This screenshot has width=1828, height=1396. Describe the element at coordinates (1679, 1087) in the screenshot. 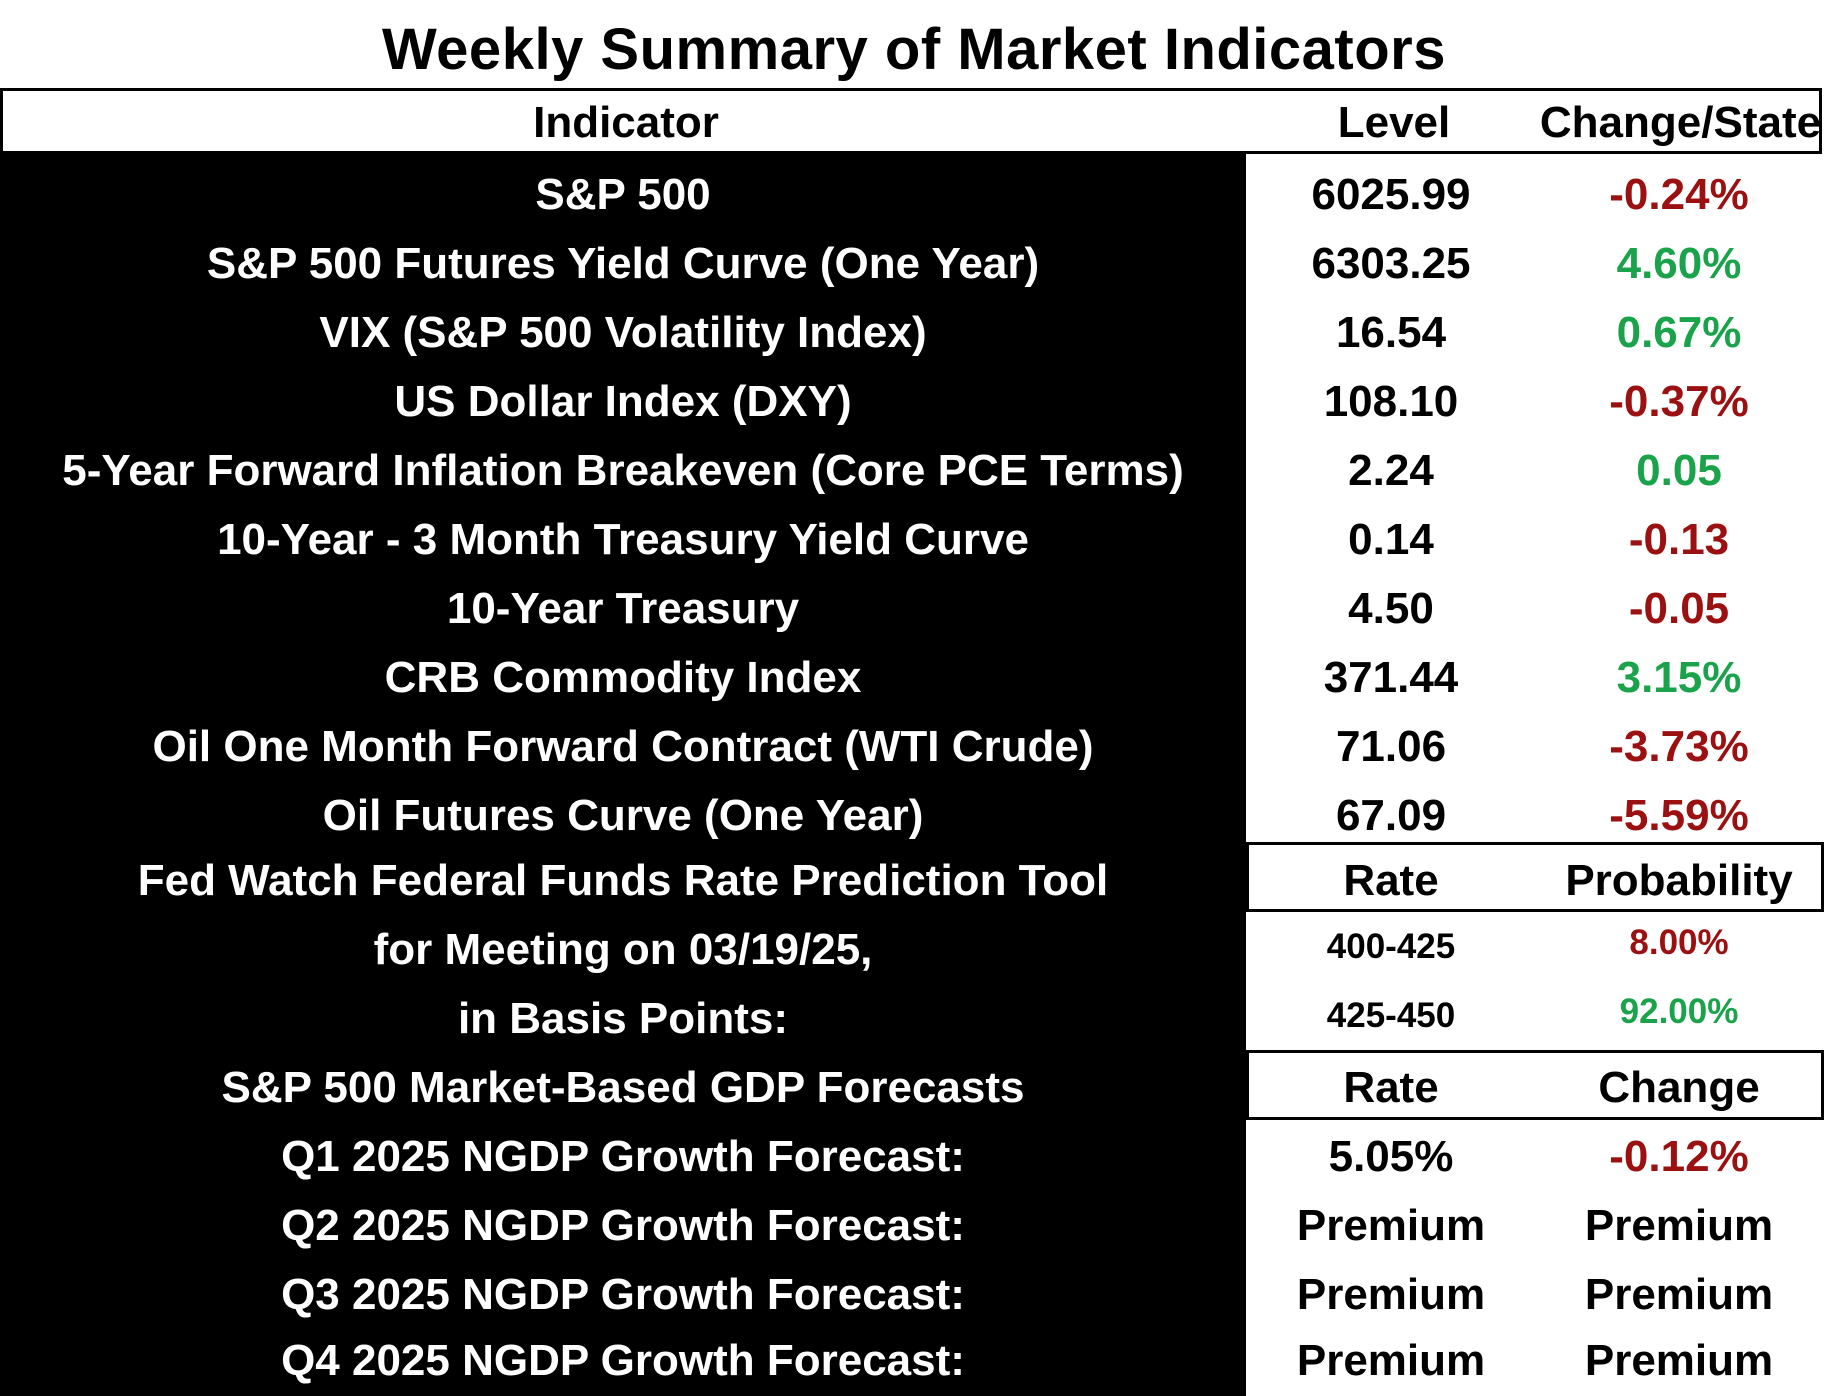

I see `gdp-change-header: Change` at that location.